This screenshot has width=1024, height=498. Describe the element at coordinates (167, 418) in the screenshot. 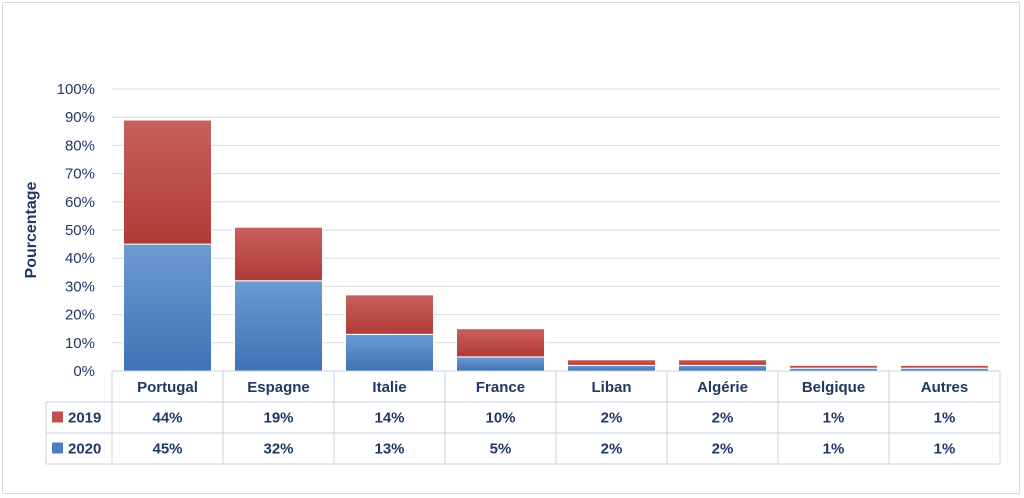

I see `table-cell-2019: 44%` at that location.